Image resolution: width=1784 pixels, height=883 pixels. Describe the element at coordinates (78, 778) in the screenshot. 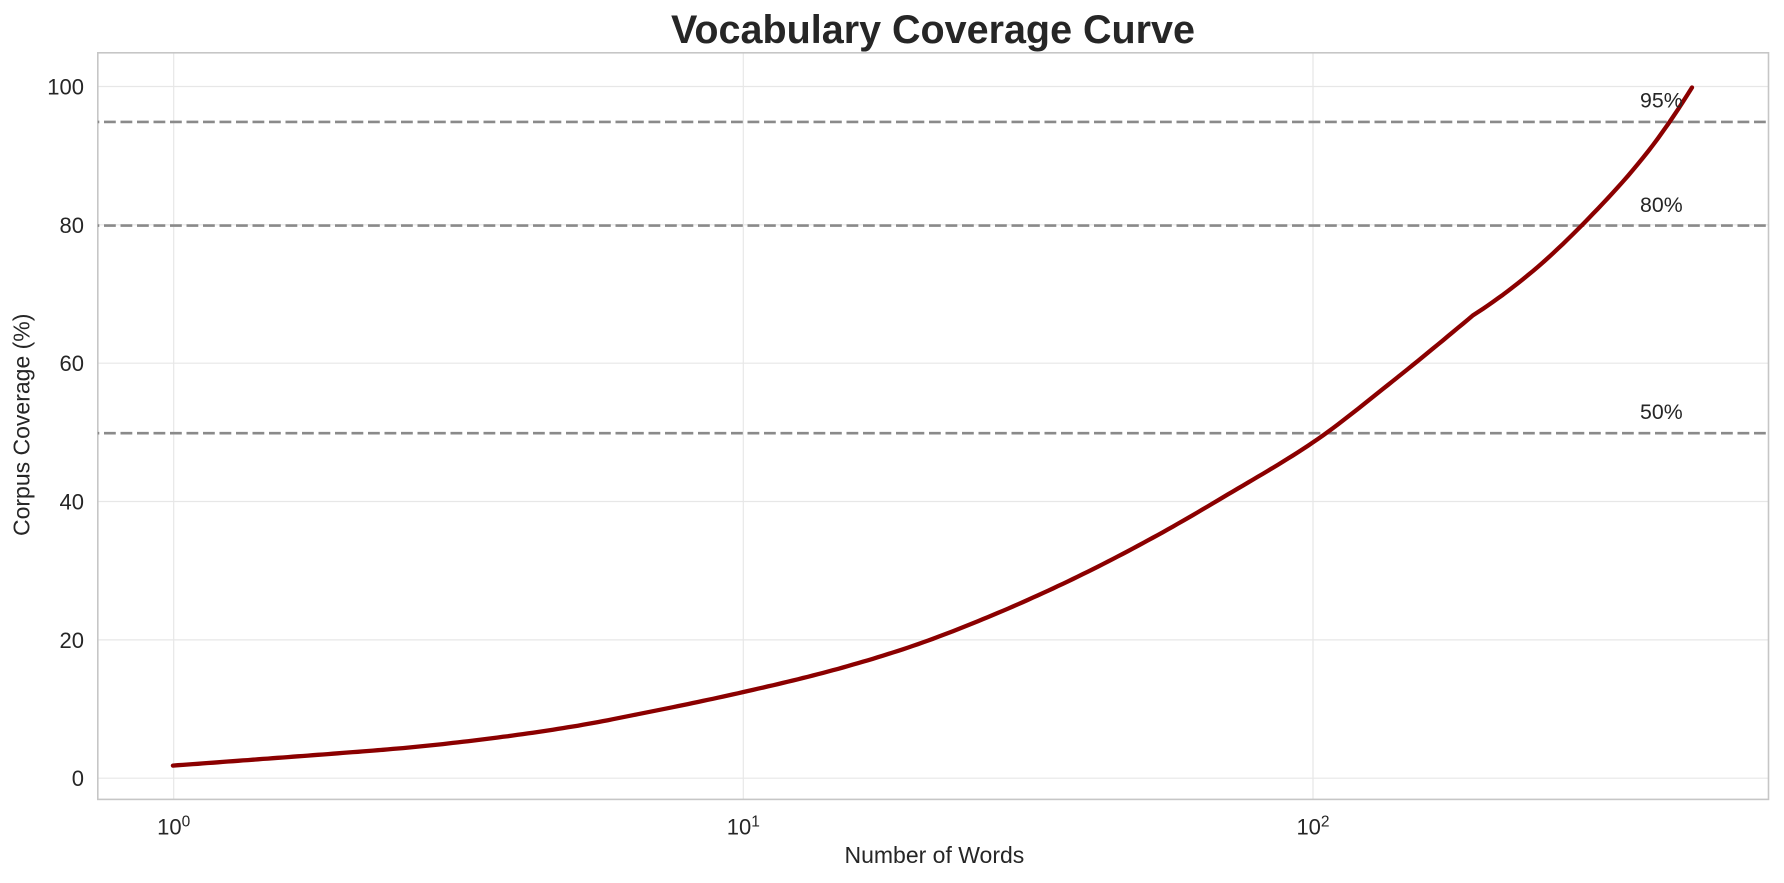

I see `svg-text: 0` at that location.